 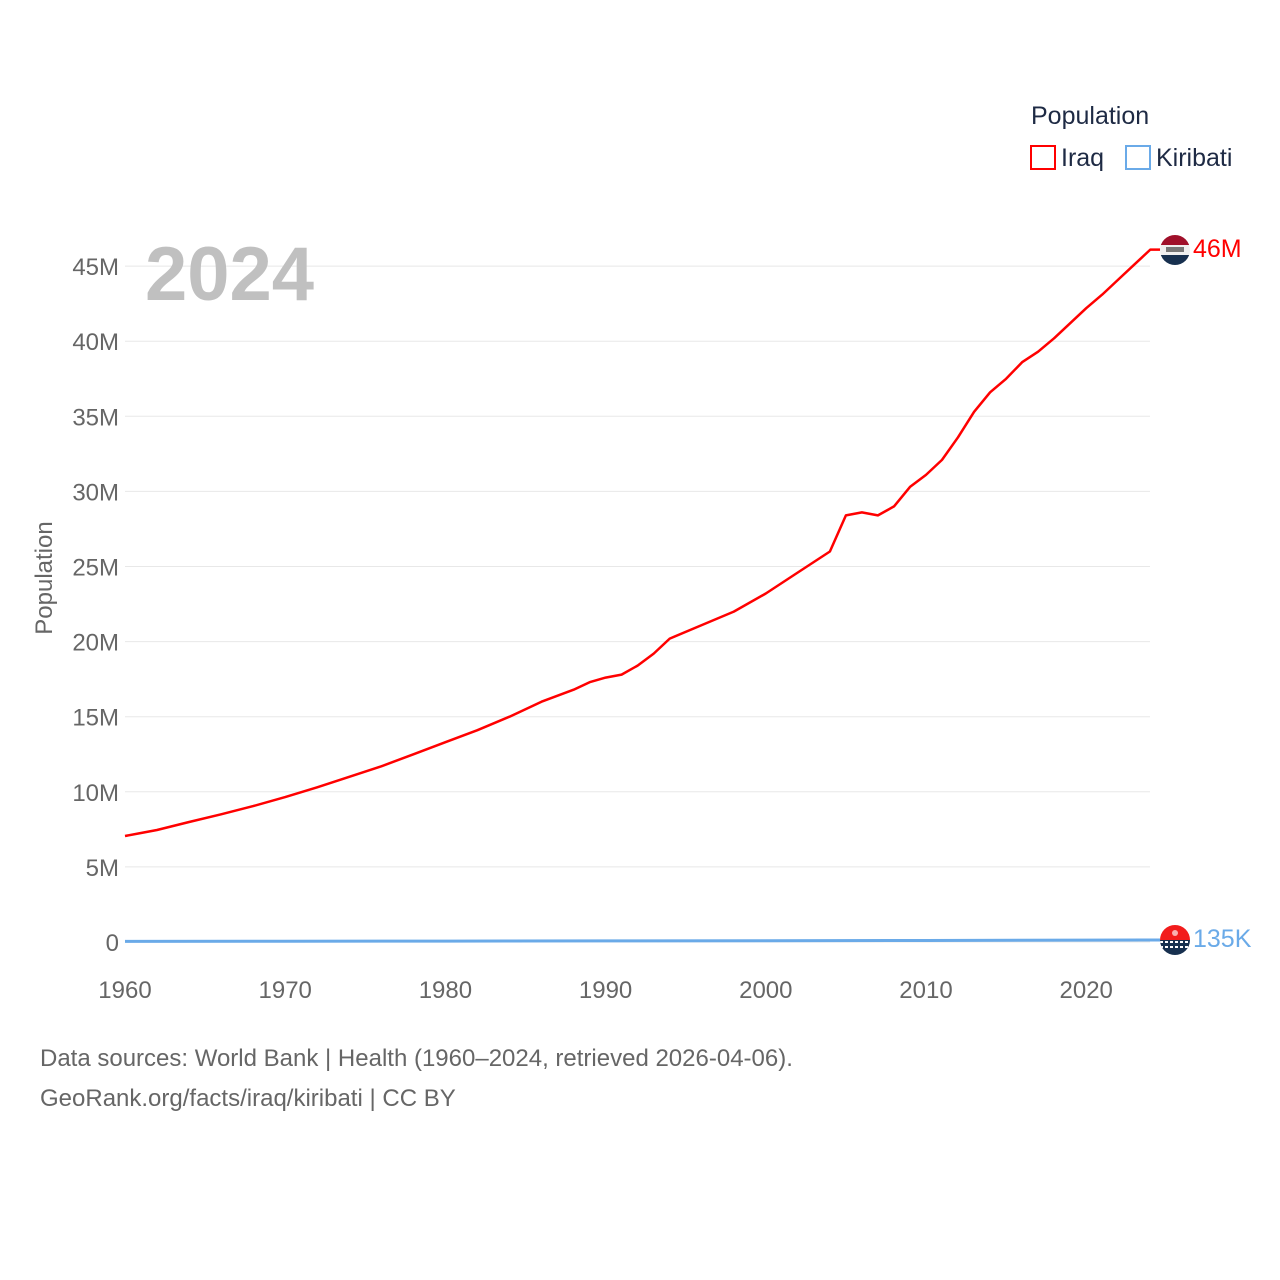 I want to click on legend-item-iraq: Iraq, so click(x=1067, y=158).